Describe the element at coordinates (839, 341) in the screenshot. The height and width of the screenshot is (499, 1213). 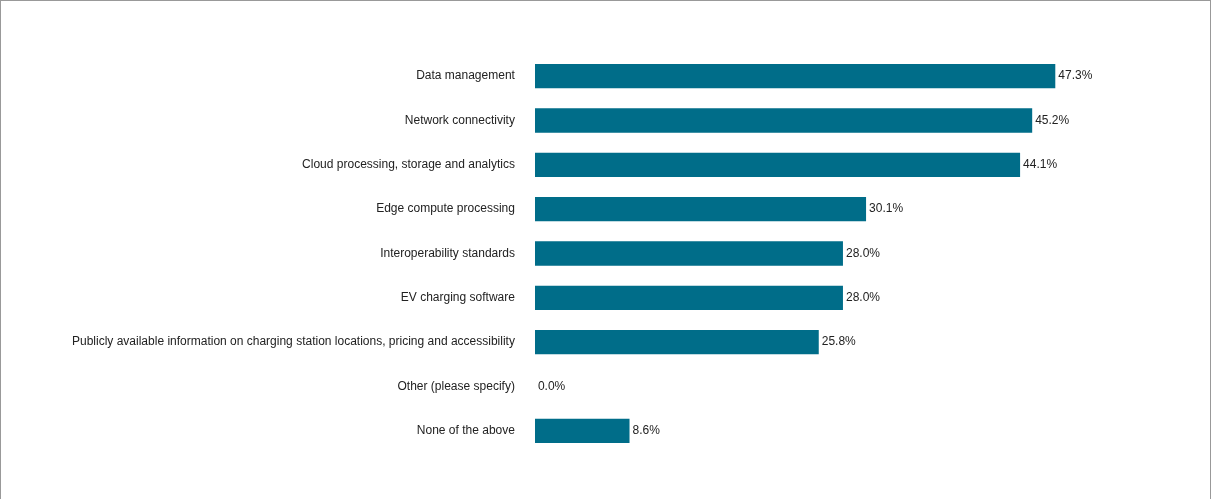
I see `data-label: 25.8%` at that location.